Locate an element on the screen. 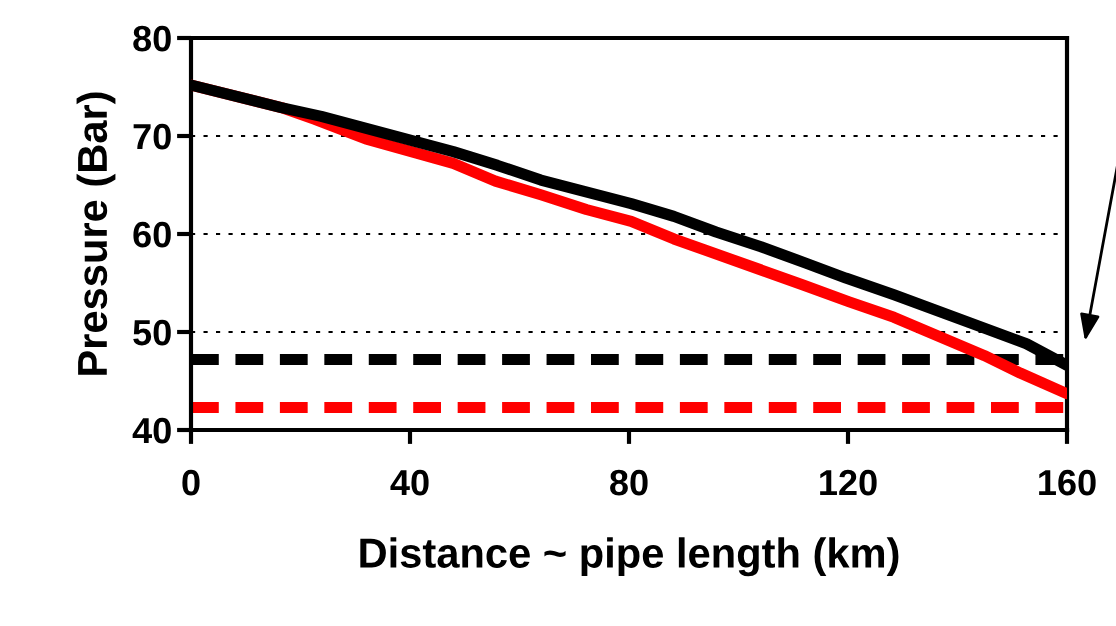 This screenshot has width=1116, height=626. y-axis-title: Pressure (Bar) is located at coordinates (96, 233).